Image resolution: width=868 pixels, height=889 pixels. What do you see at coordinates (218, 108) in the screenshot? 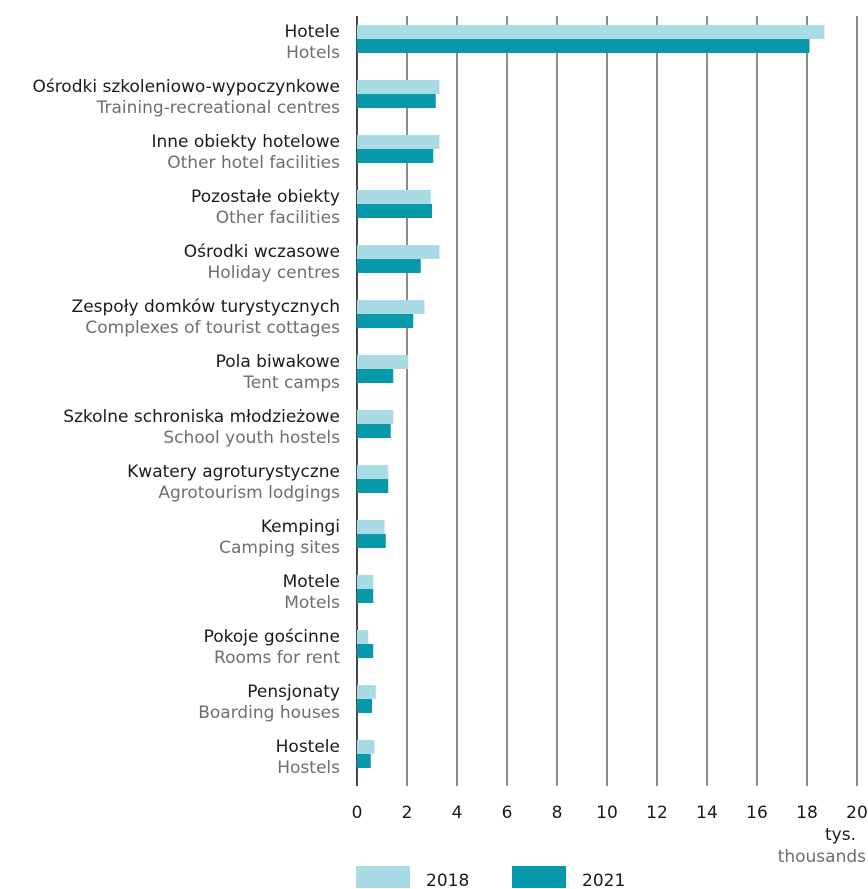
I see `category-label-en-2: Training-recreational centres` at bounding box center [218, 108].